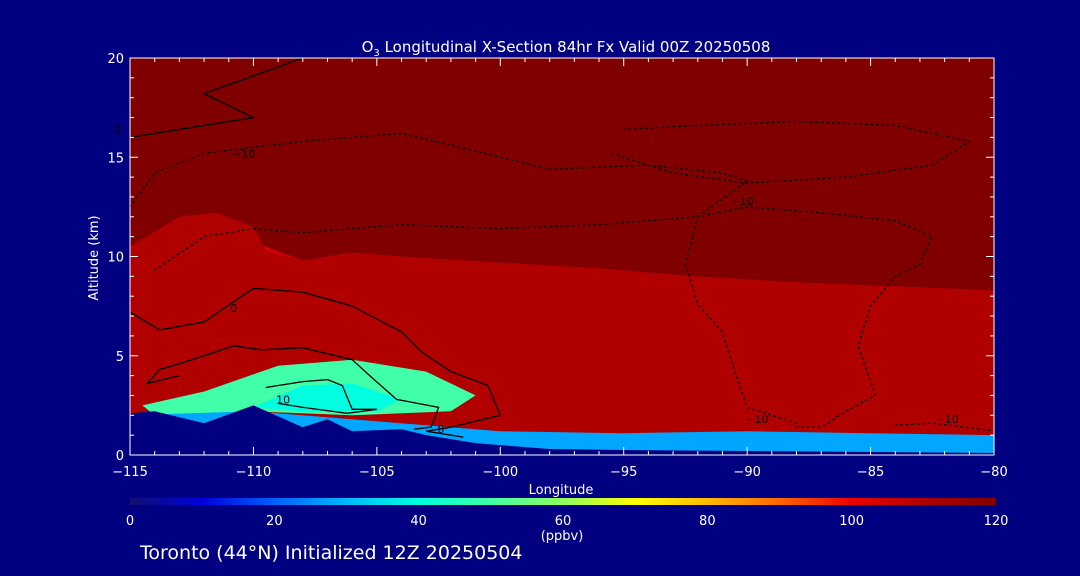 The image size is (1080, 576). I want to click on x-axis-label: Longitude, so click(561, 490).